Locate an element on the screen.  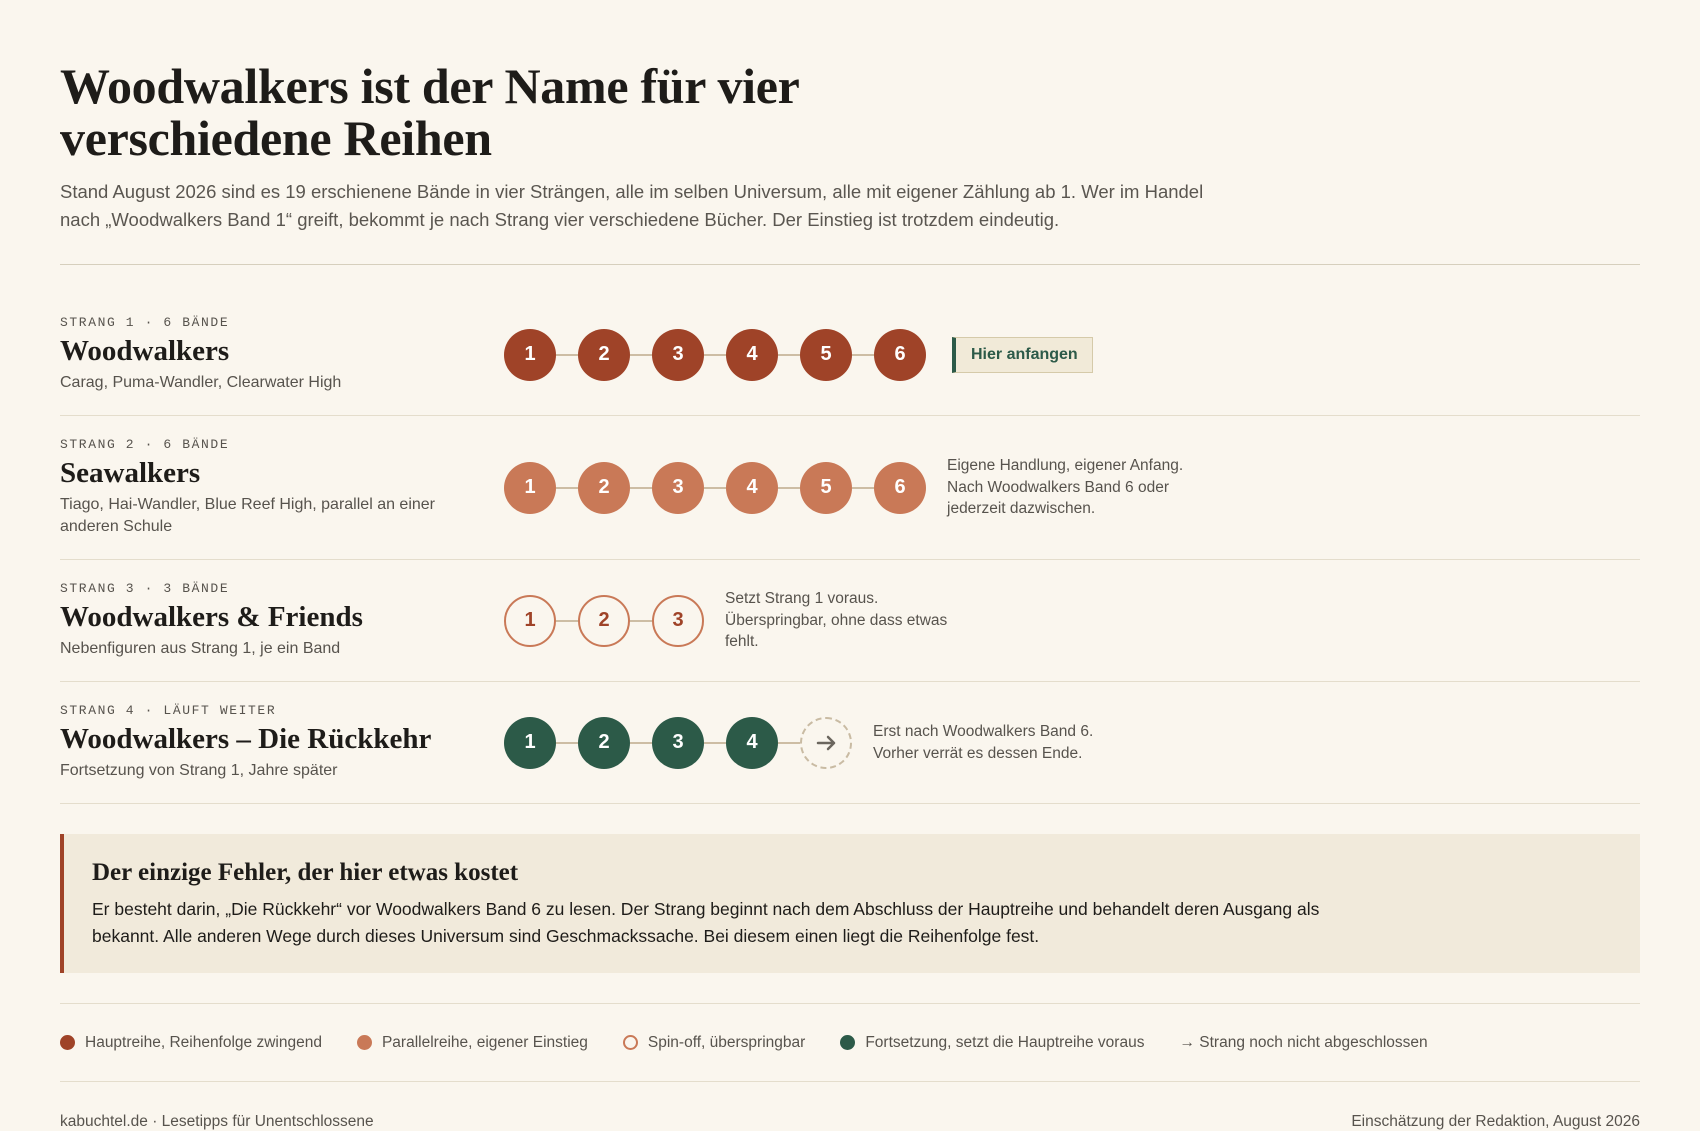
start-here-button: Hier anfangen is located at coordinates (1022, 354).